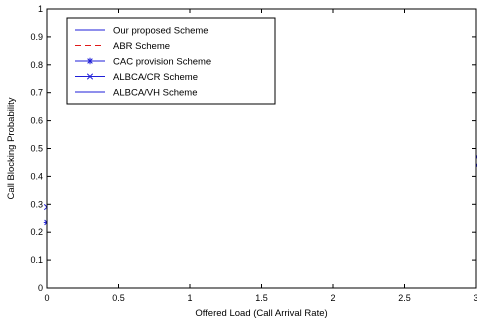  Describe the element at coordinates (90, 76) in the screenshot. I see `x-marker` at that location.